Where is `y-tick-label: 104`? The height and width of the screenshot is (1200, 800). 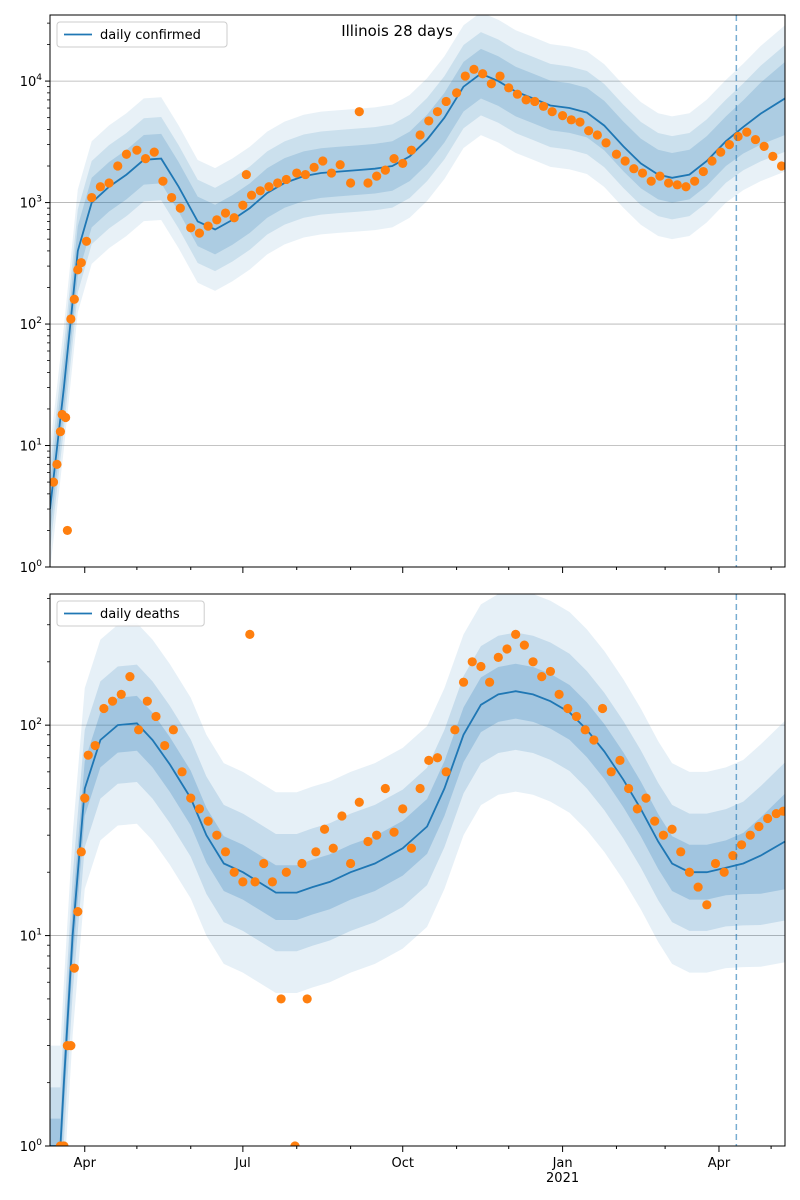
y-tick-label: 104 is located at coordinates (31, 81).